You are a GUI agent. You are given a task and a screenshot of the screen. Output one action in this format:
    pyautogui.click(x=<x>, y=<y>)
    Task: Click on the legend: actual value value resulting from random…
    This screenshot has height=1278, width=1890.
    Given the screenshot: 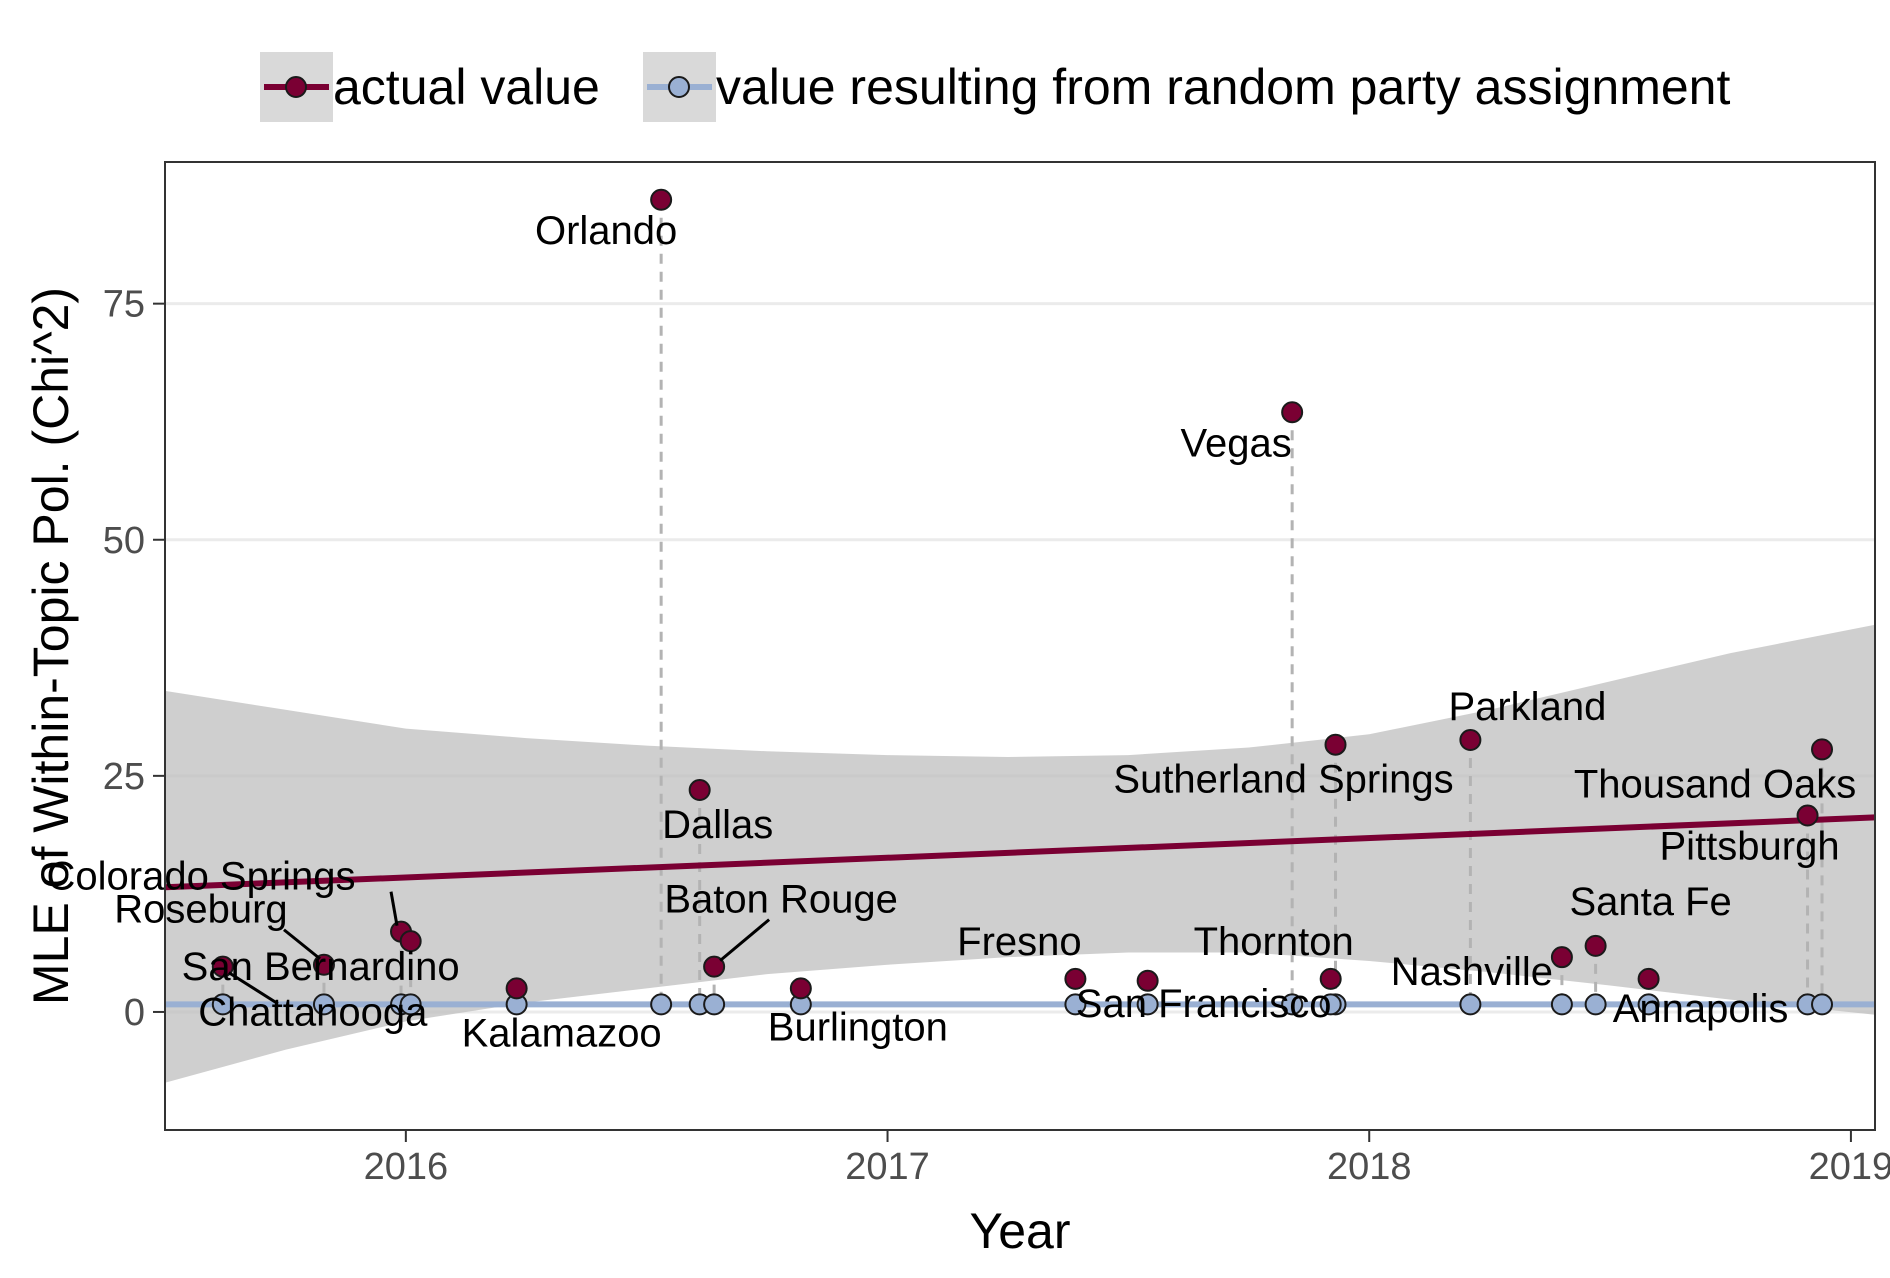 What is the action you would take?
    pyautogui.click(x=995, y=87)
    